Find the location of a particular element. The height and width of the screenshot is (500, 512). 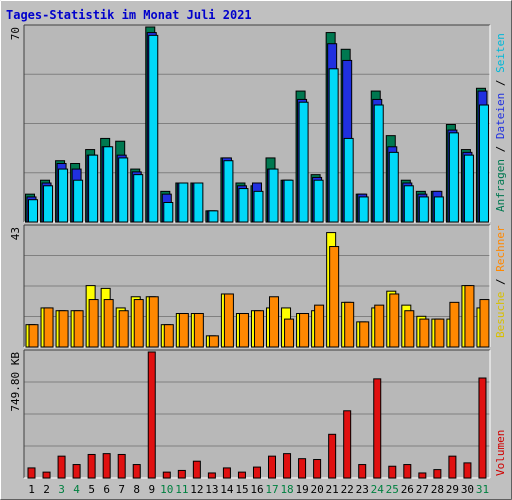

x-tick-label: 5 is located at coordinates (91, 489).